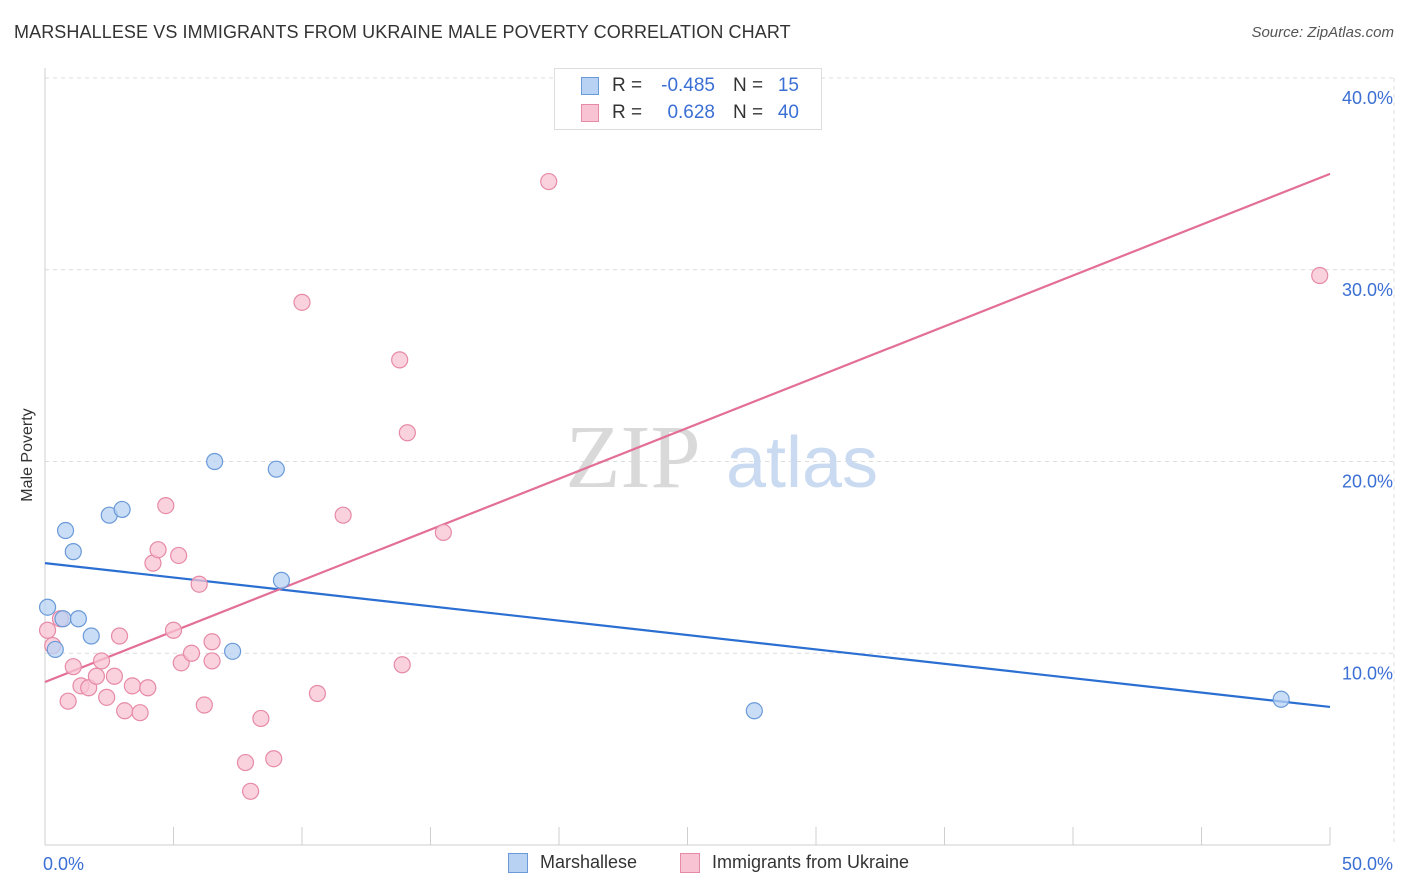  I want to click on legend-item-marshallese: Marshallese, so click(572, 862).